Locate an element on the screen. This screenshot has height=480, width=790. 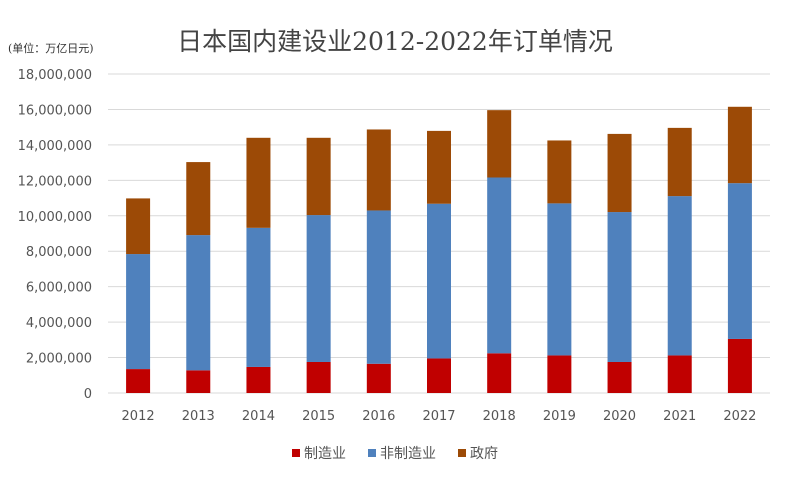
x-tick-label: 2020 is located at coordinates (619, 416).